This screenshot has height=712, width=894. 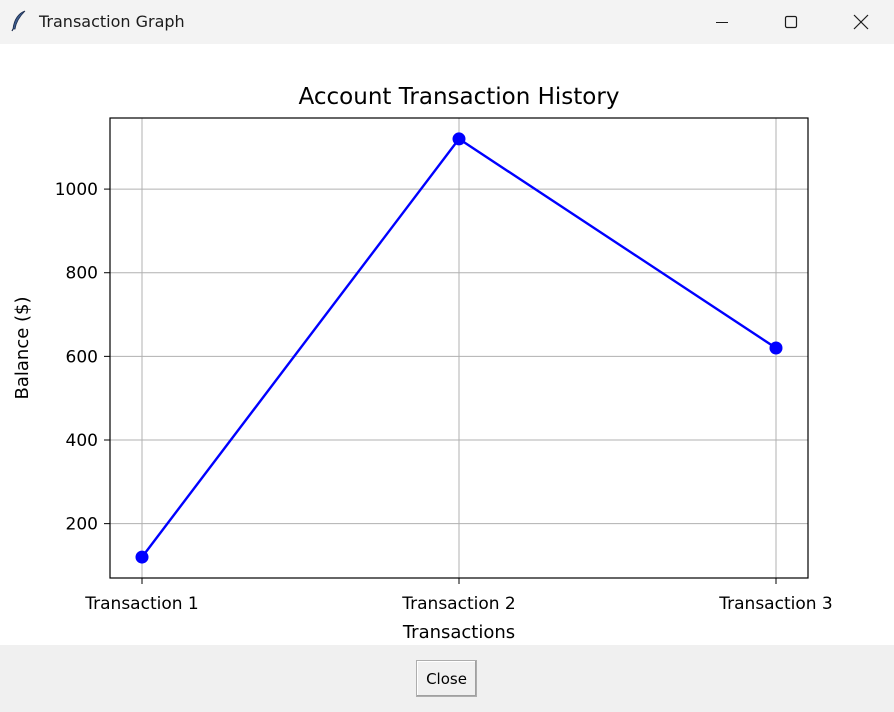 I want to click on minimize-icon, so click(x=722, y=22).